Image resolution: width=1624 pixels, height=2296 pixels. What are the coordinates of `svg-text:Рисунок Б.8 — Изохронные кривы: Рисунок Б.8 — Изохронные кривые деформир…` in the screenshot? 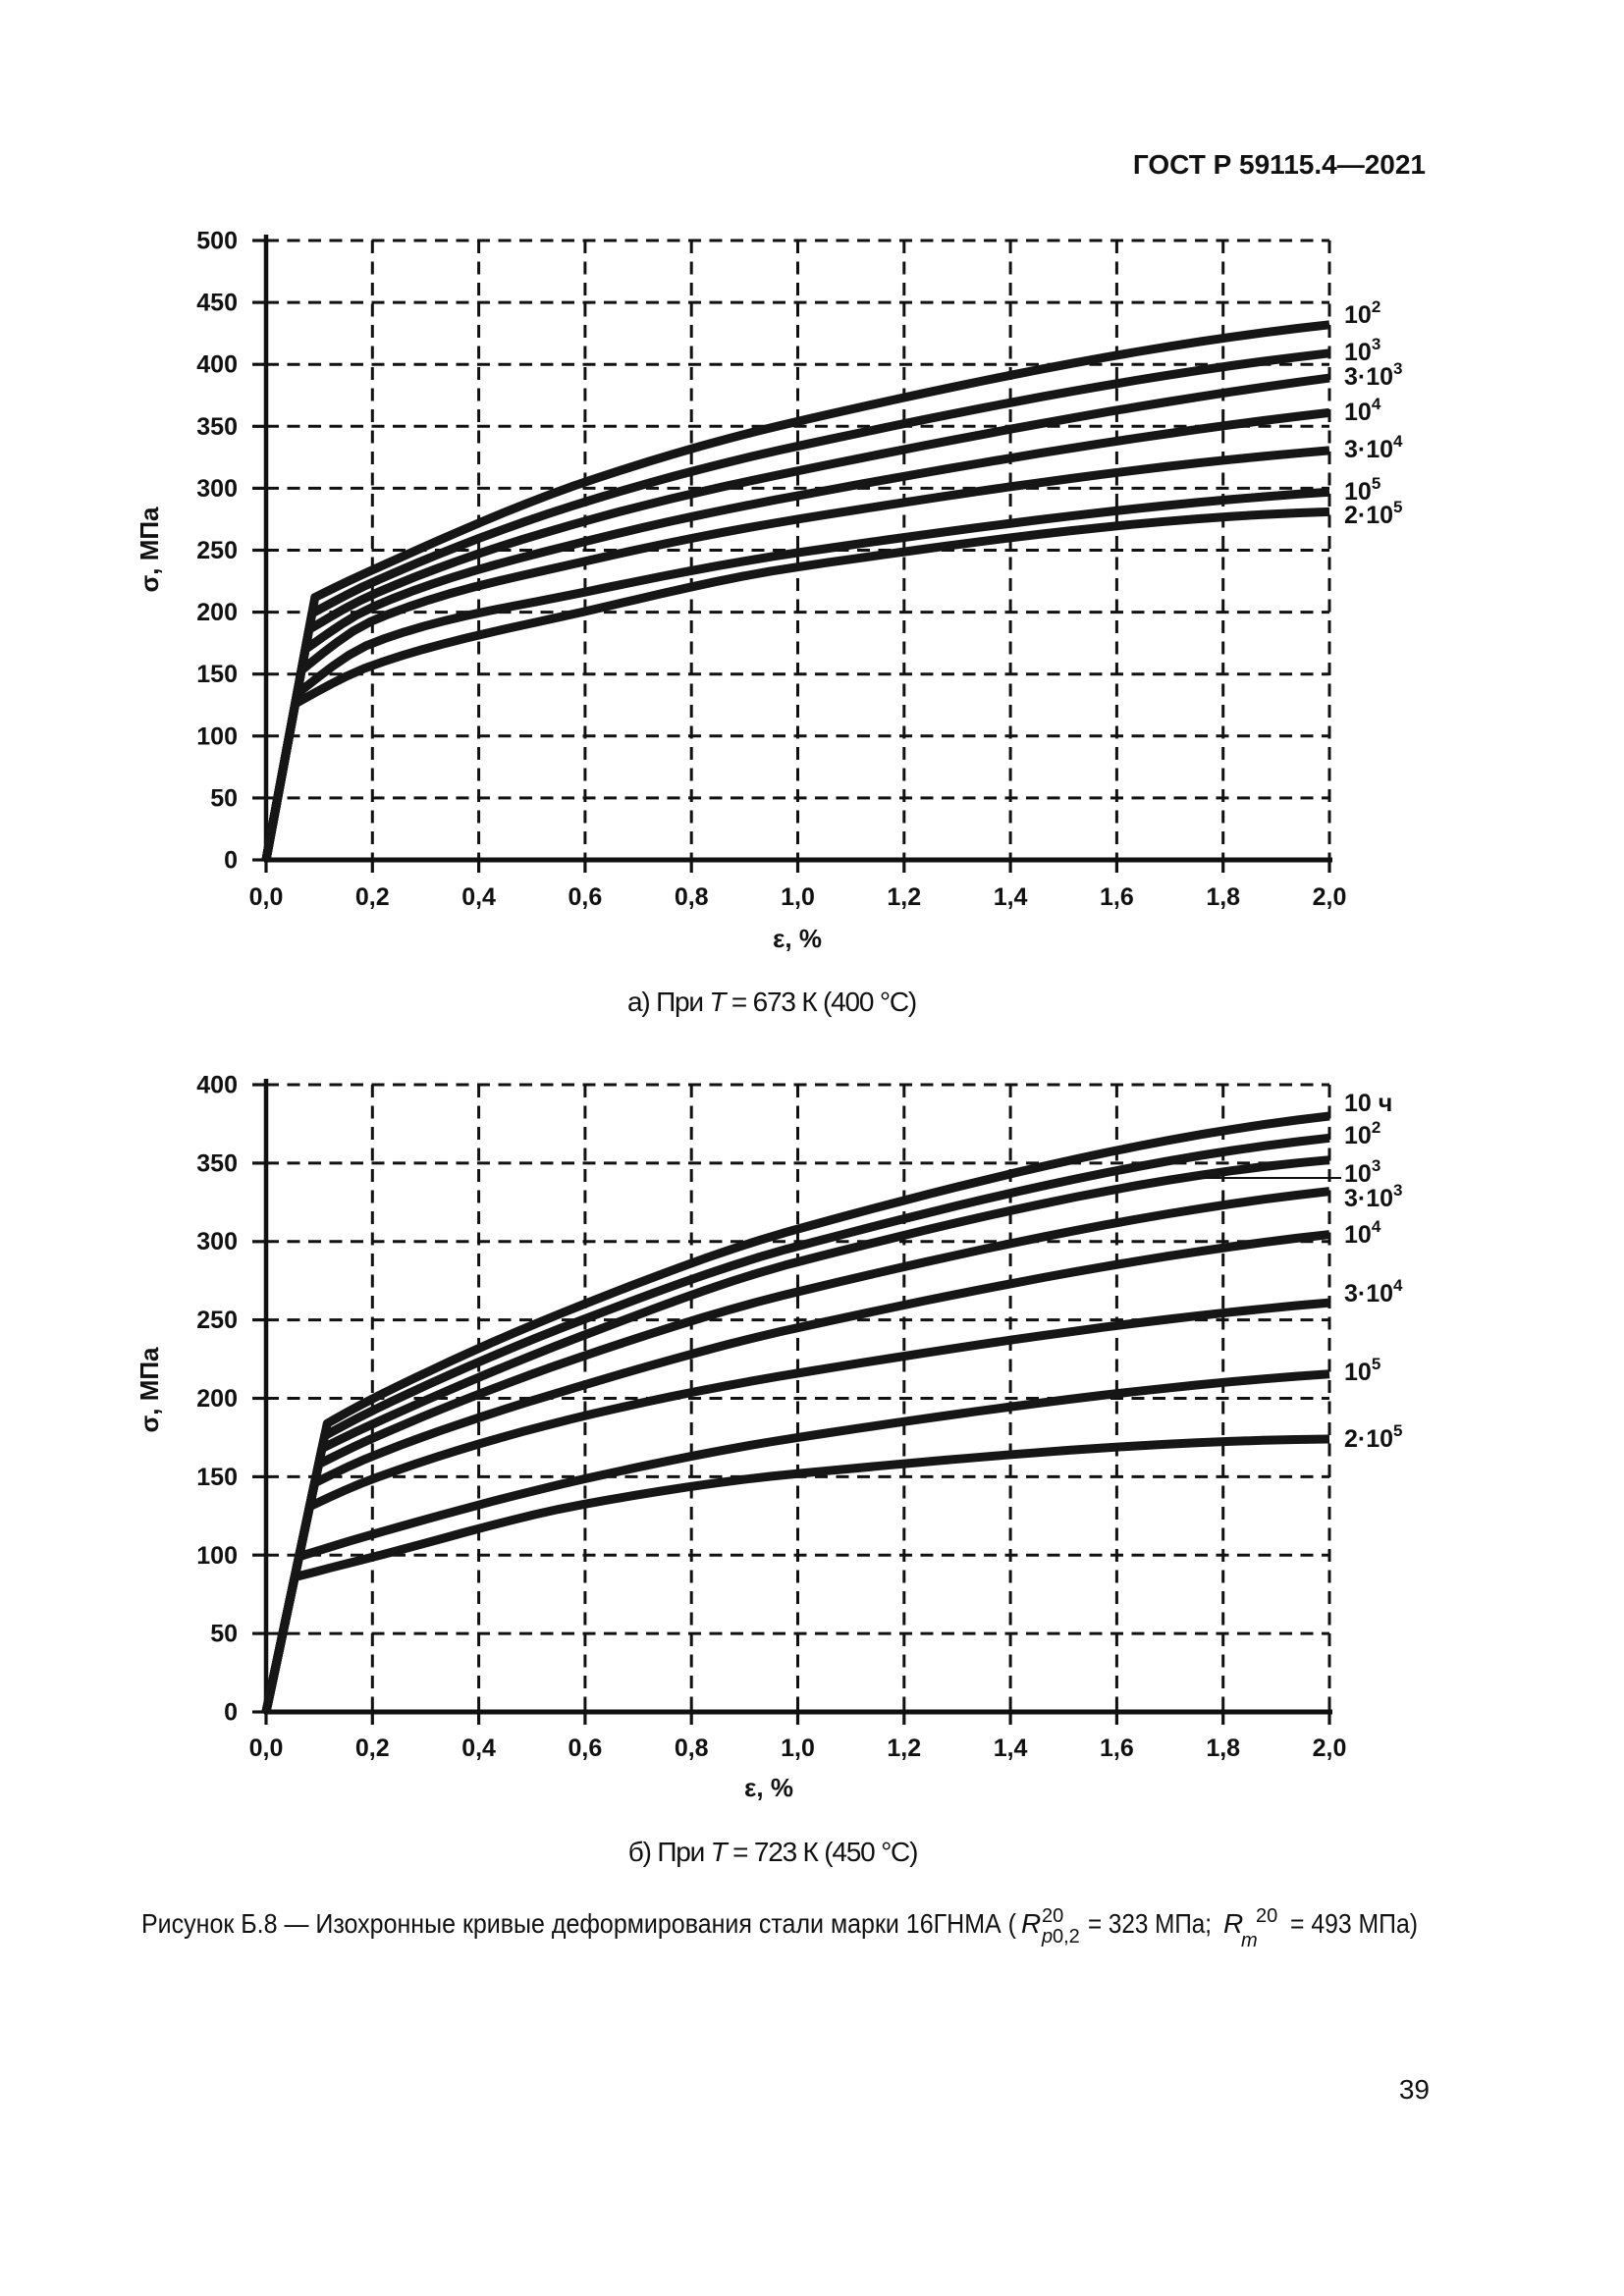 It's located at (579, 1923).